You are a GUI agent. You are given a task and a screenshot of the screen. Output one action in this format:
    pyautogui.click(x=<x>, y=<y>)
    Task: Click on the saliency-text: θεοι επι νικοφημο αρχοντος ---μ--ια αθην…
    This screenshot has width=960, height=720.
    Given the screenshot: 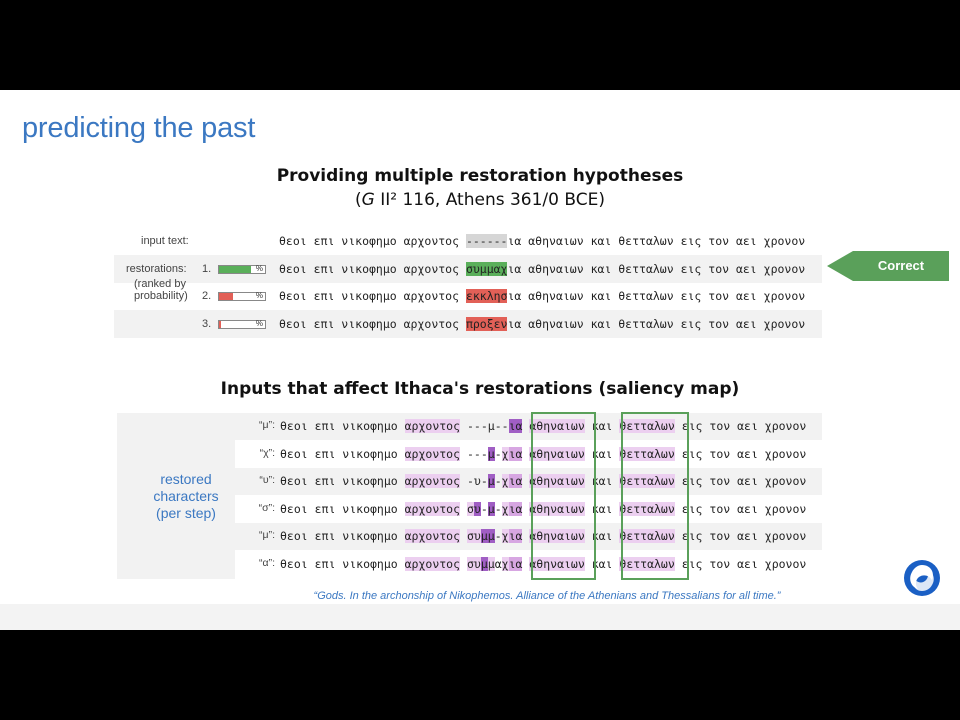 What is the action you would take?
    pyautogui.click(x=543, y=426)
    